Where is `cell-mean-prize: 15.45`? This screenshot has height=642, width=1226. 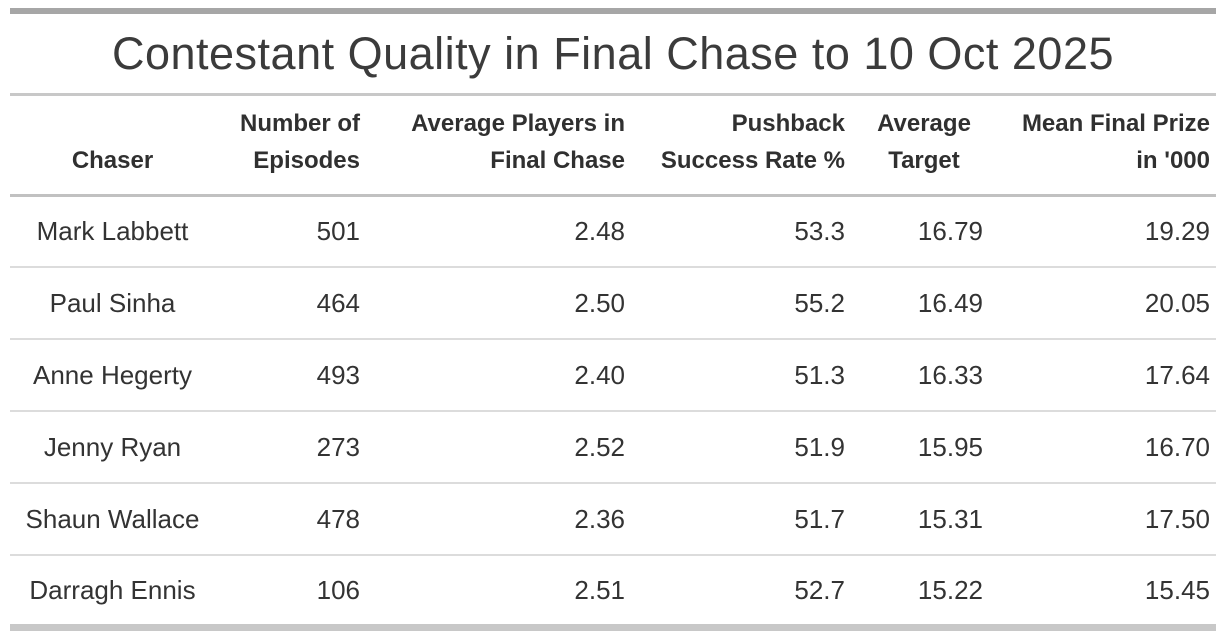
cell-mean-prize: 15.45 is located at coordinates (1104, 589).